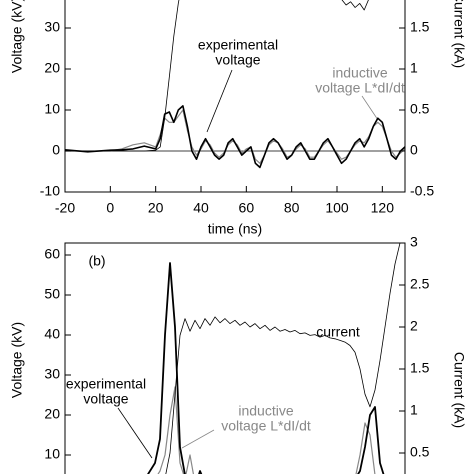 Image resolution: width=474 pixels, height=474 pixels. I want to click on y2-tick-label: 3, so click(414, 242).